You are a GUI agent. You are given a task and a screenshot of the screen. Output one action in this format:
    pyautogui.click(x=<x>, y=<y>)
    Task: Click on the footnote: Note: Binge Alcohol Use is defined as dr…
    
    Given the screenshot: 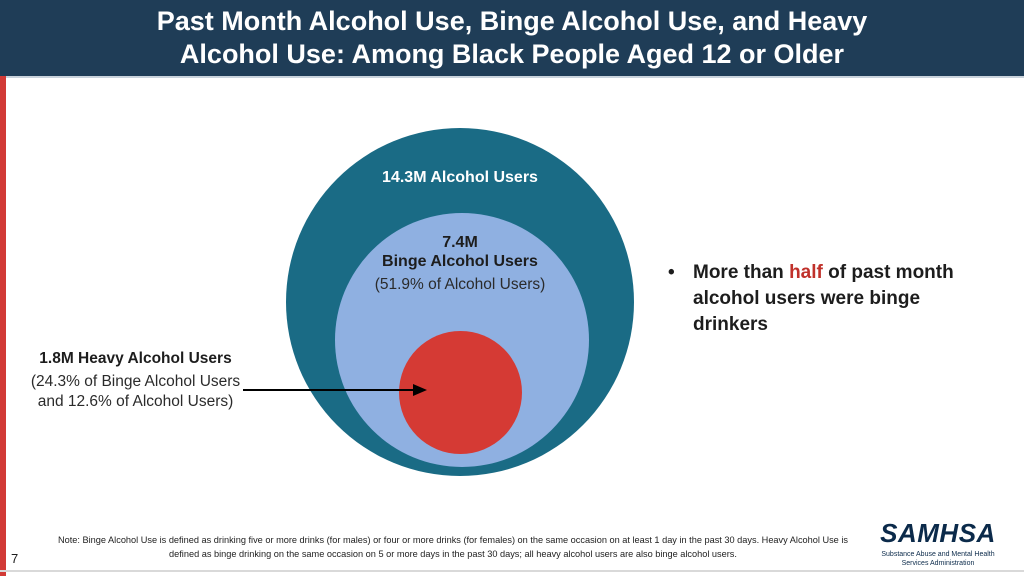 What is the action you would take?
    pyautogui.click(x=453, y=547)
    